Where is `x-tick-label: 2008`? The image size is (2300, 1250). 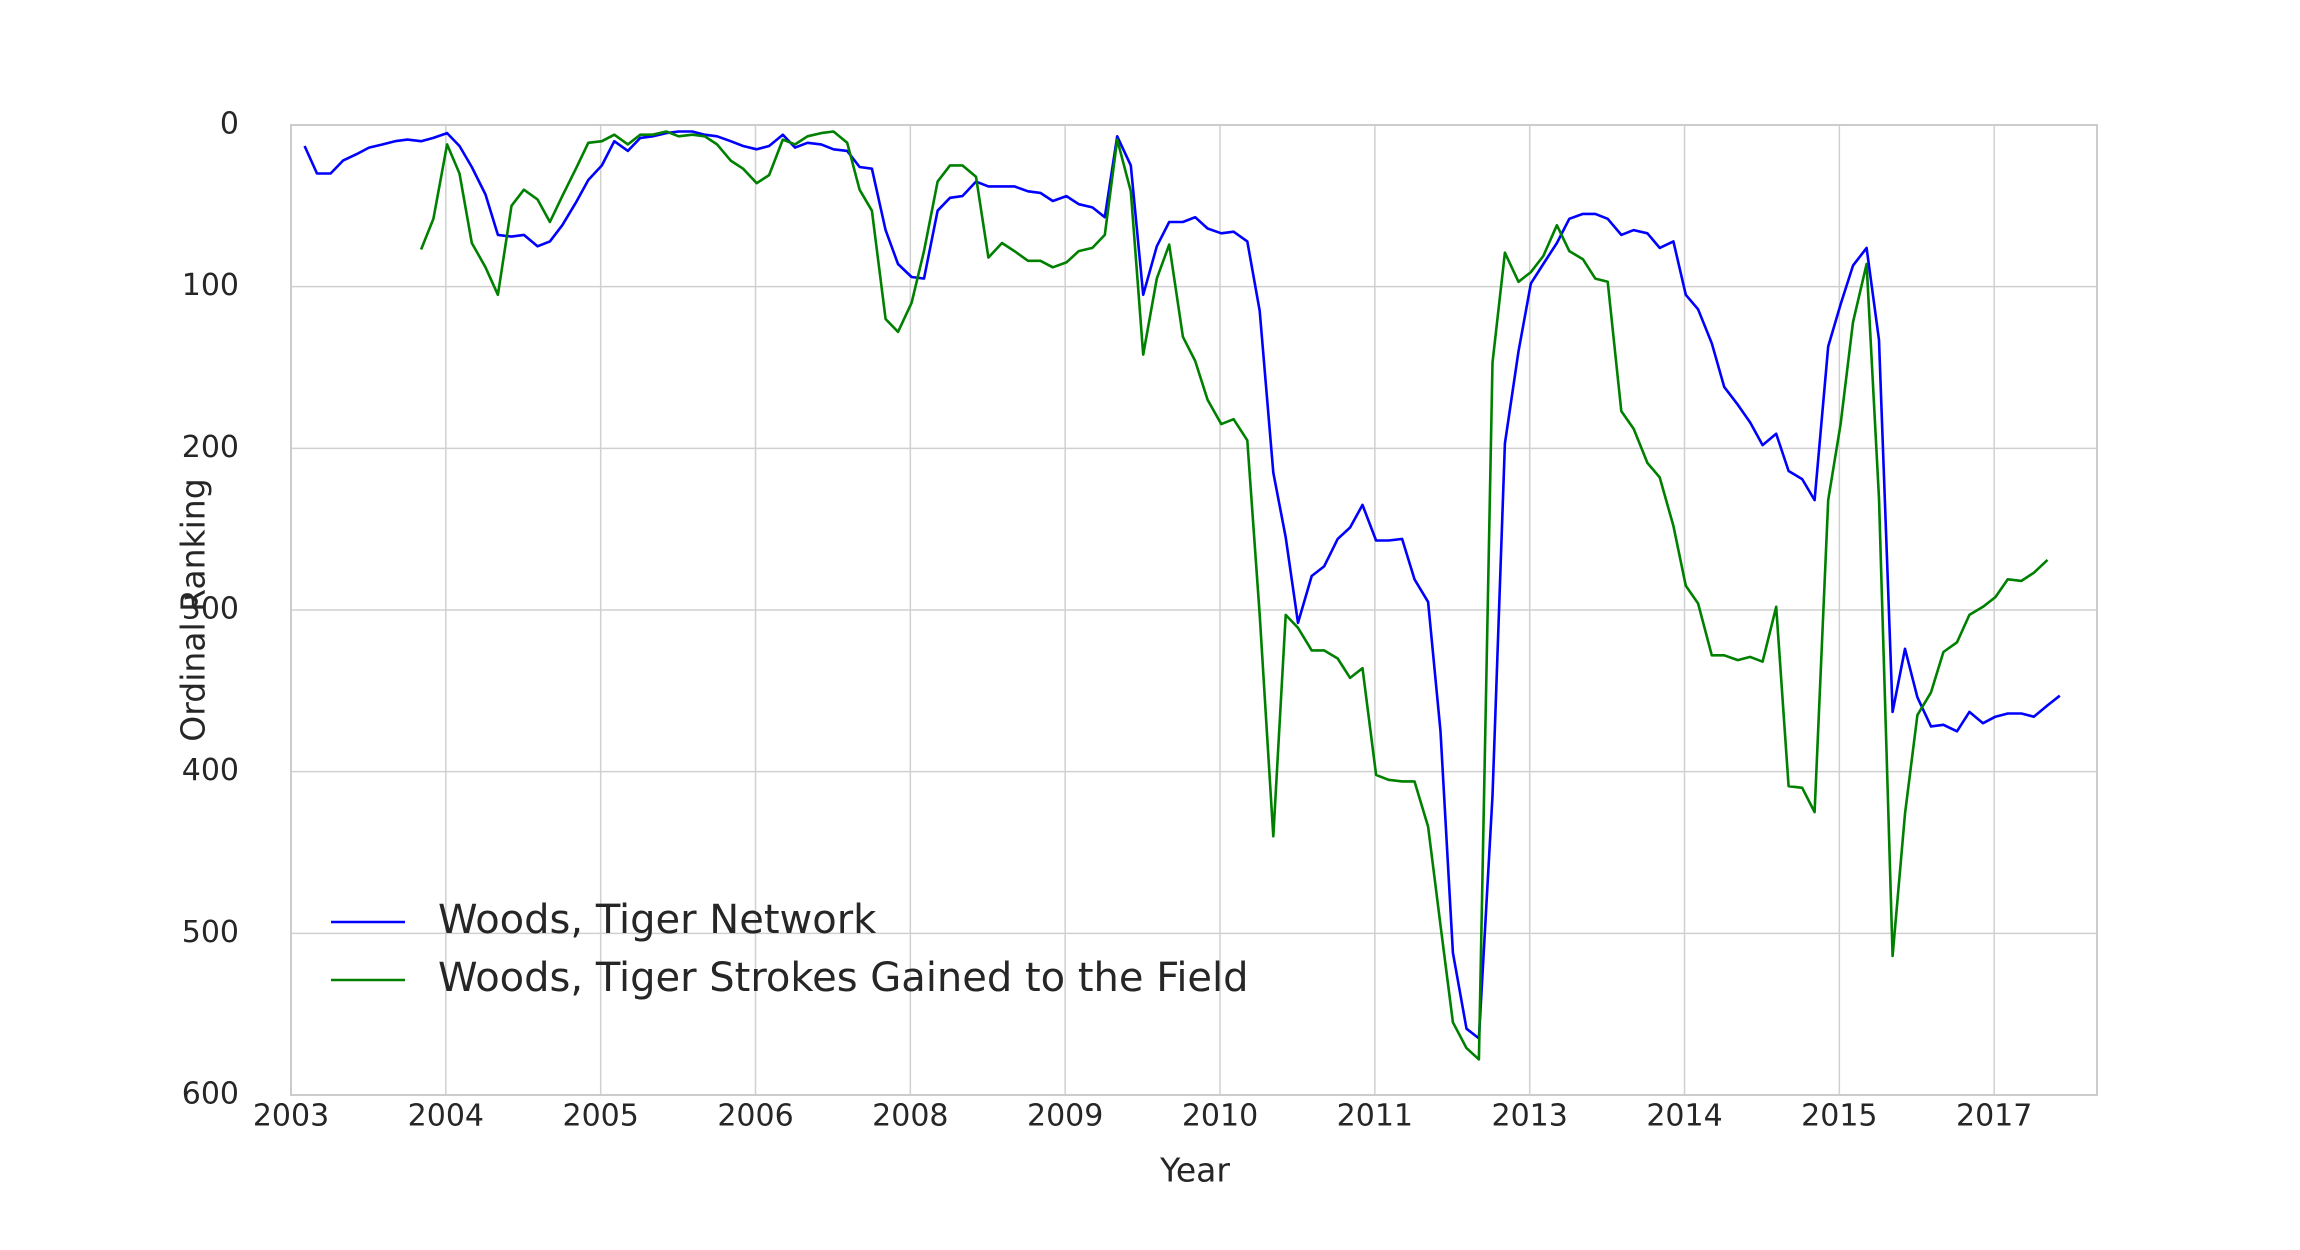
x-tick-label: 2008 is located at coordinates (910, 1116).